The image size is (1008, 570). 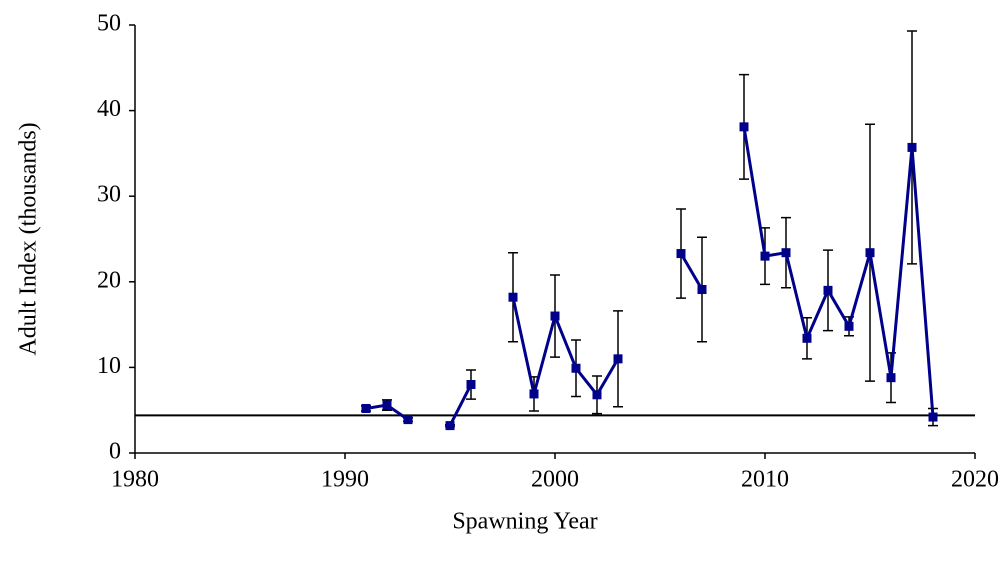 I want to click on x-tick-label: 1980, so click(x=135, y=480).